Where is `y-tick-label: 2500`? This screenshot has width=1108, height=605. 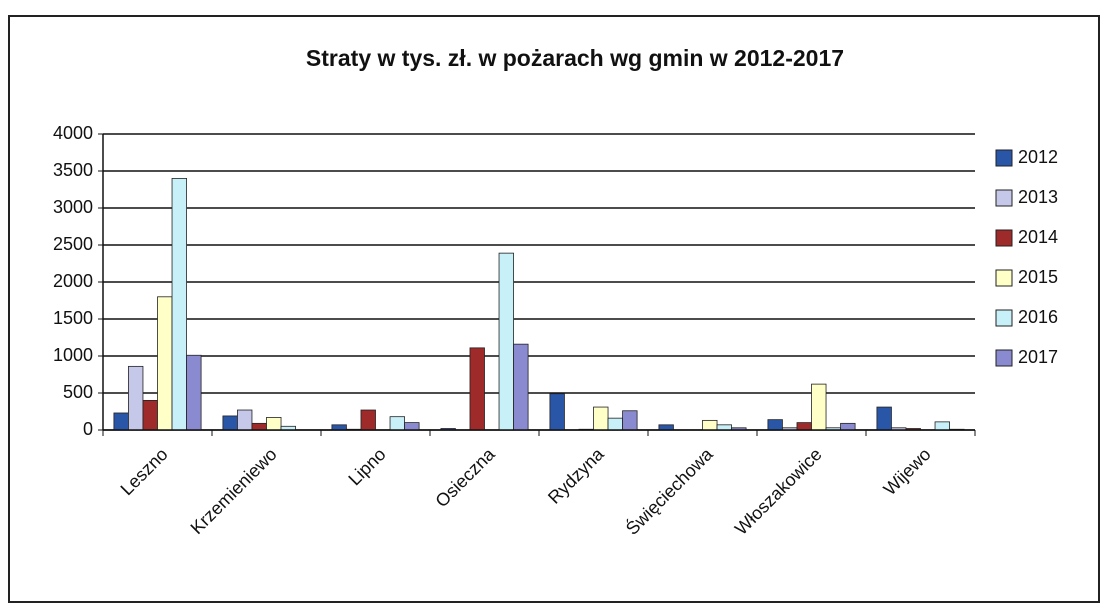 y-tick-label: 2500 is located at coordinates (73, 244).